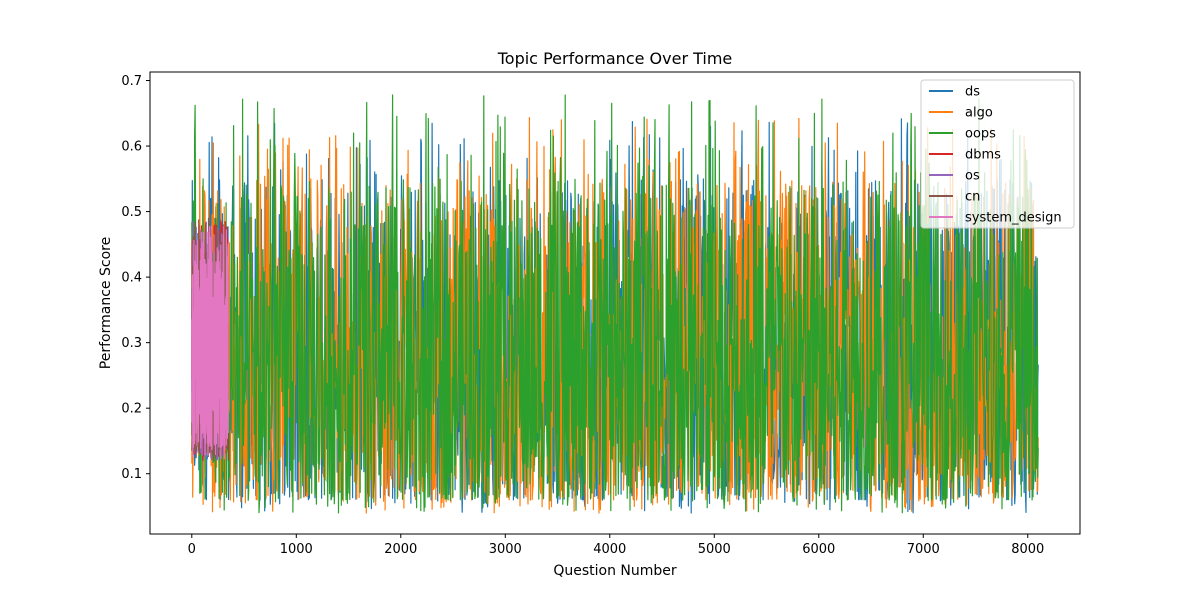 Image resolution: width=1200 pixels, height=600 pixels. Describe the element at coordinates (923, 549) in the screenshot. I see `x-tick-label: 7000` at that location.